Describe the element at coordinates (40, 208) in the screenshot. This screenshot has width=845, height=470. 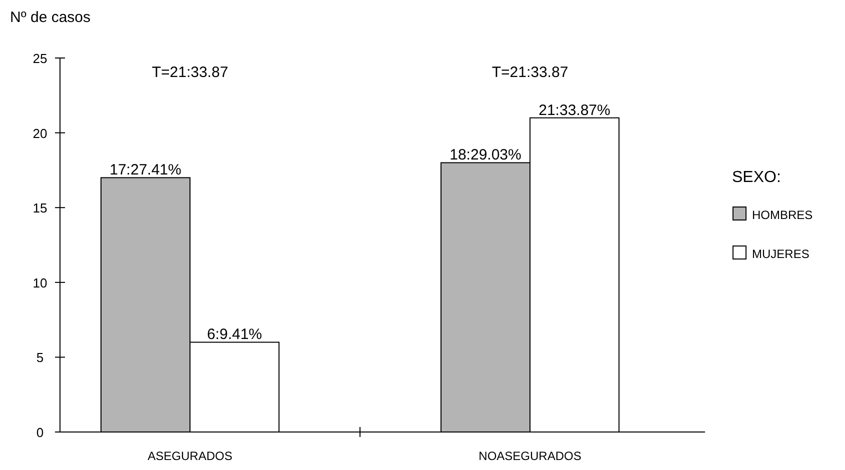
I see `y-tick-label: 15` at that location.